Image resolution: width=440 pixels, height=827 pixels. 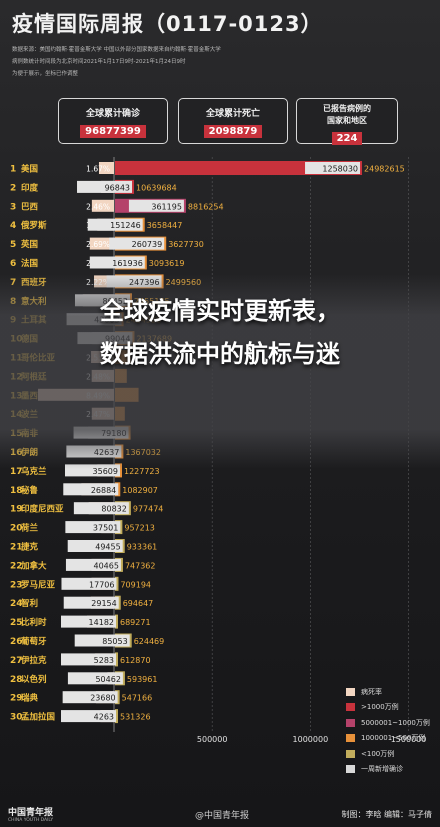 I want to click on legend-label: 一周新增确诊, so click(x=382, y=769).